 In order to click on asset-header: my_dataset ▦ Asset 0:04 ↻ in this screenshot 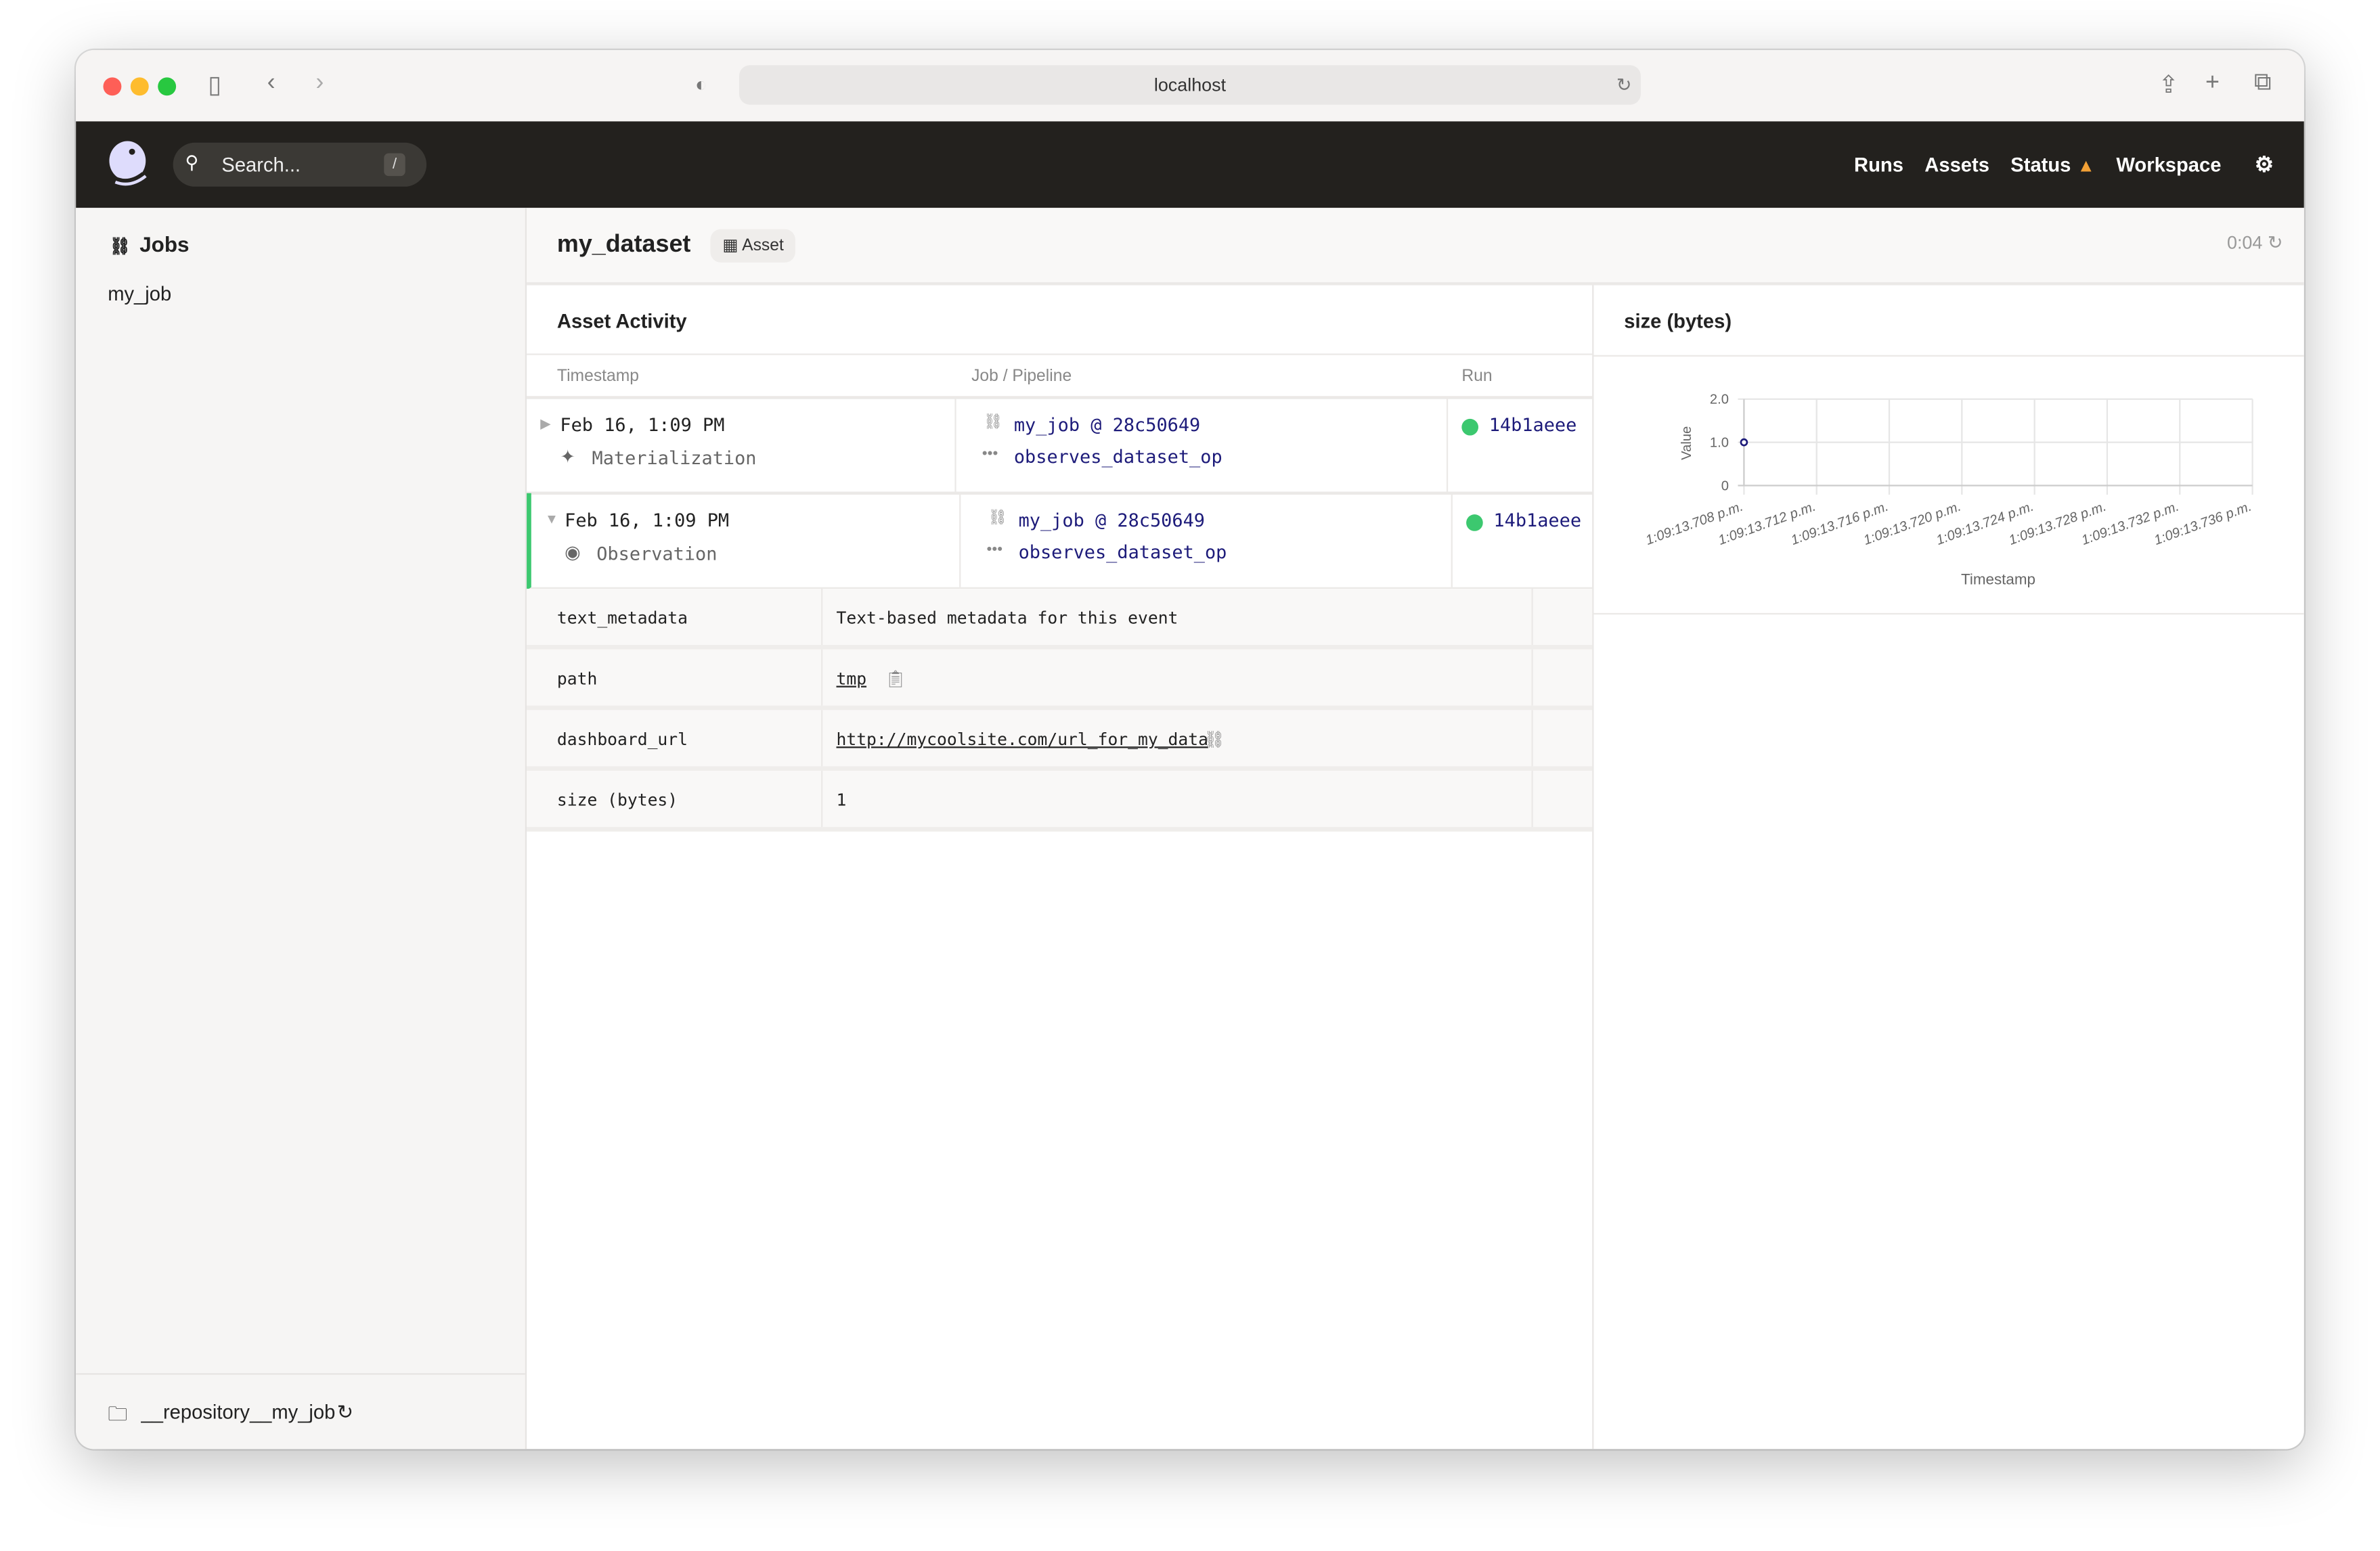, I will do `click(1415, 247)`.